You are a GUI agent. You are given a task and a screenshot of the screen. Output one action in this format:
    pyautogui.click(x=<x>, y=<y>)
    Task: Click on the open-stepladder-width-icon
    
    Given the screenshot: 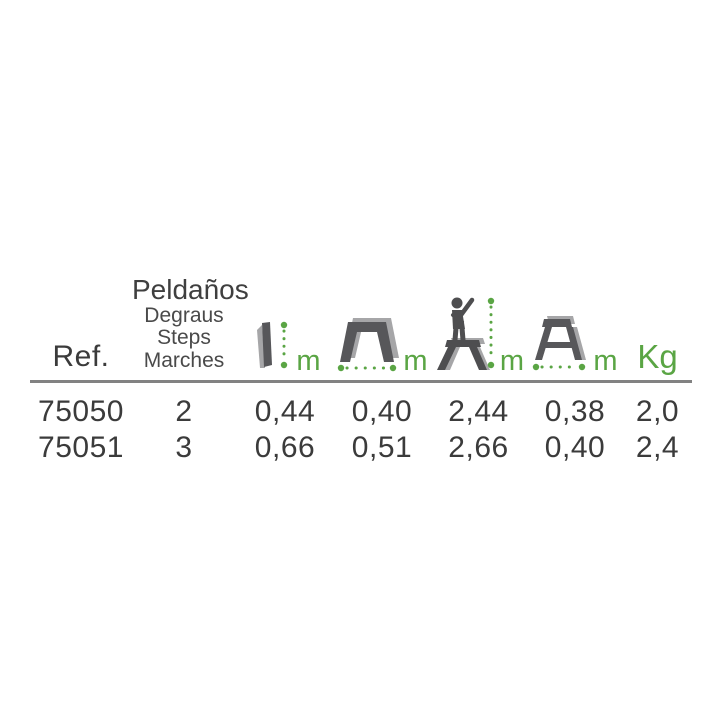 What is the action you would take?
    pyautogui.click(x=369, y=345)
    